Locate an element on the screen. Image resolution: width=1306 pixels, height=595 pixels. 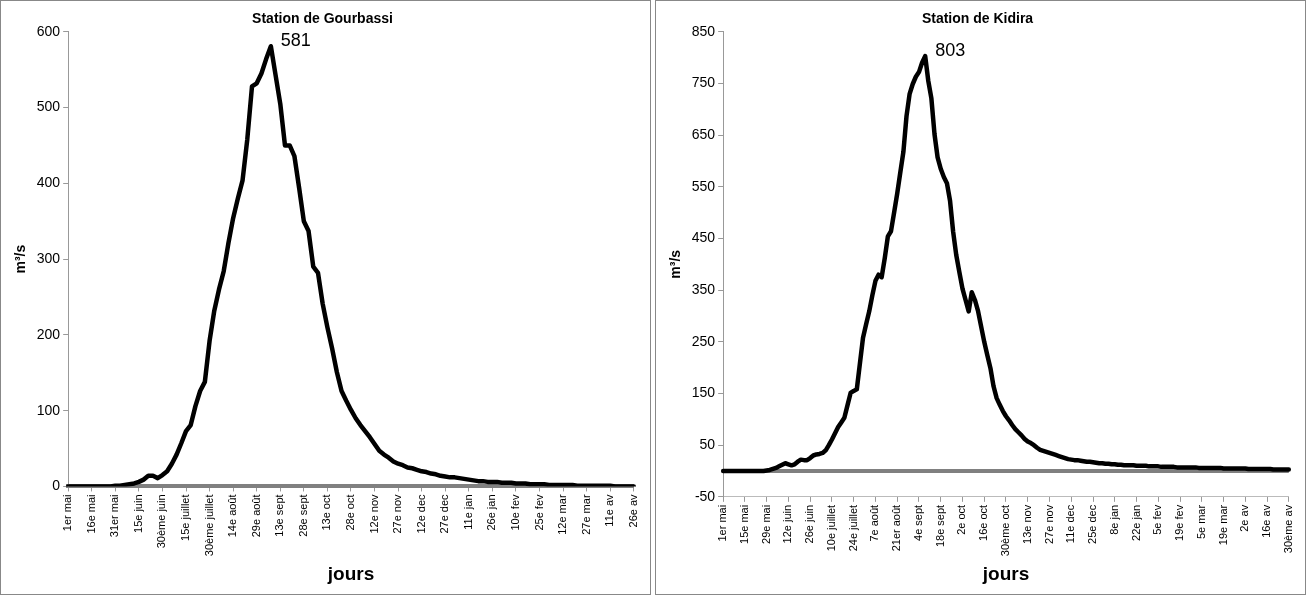
x-tick-label: 25e fev is located at coordinates (538, 512).